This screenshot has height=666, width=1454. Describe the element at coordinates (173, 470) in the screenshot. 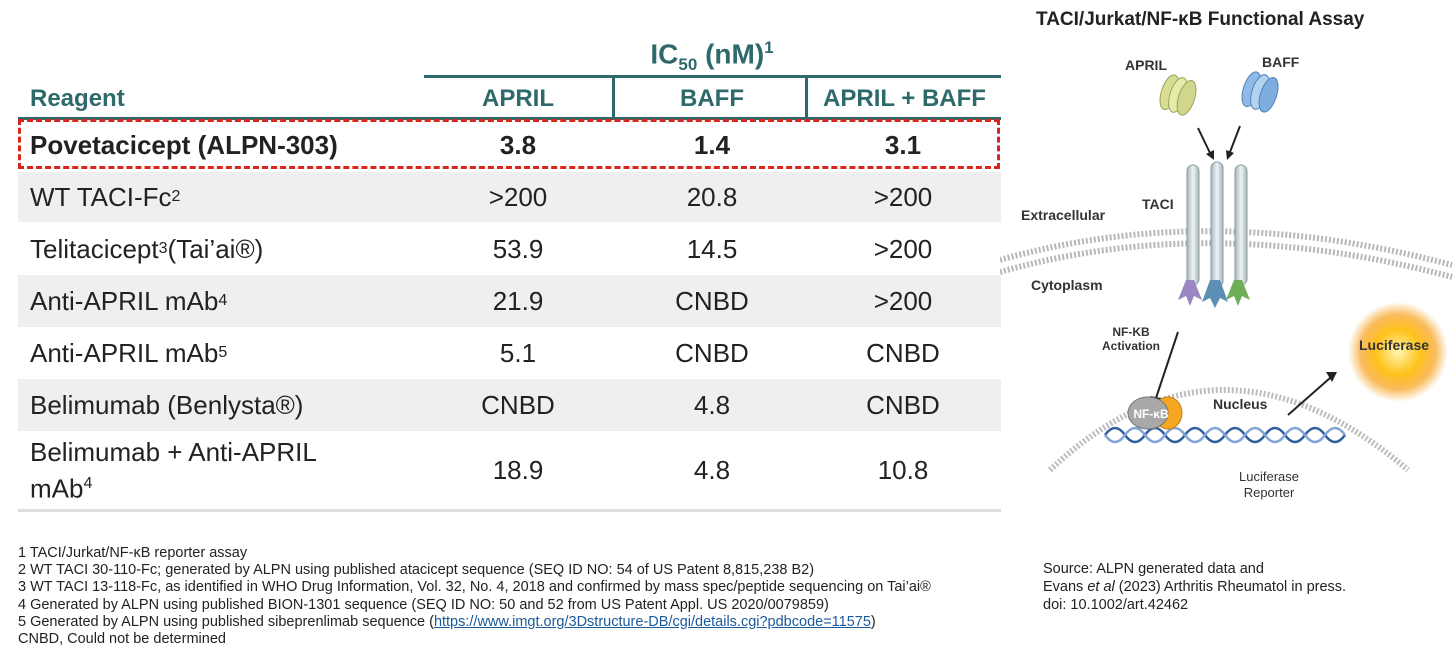

I see `reagent-name: Belimumab + Anti-APRIL mAb4` at that location.